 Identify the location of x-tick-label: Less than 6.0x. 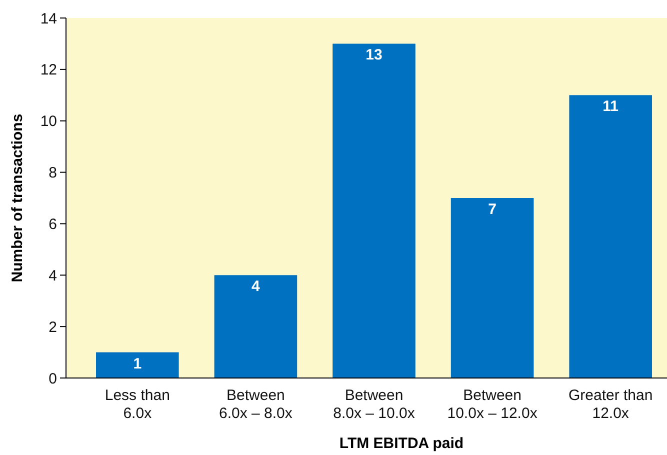
(137, 404).